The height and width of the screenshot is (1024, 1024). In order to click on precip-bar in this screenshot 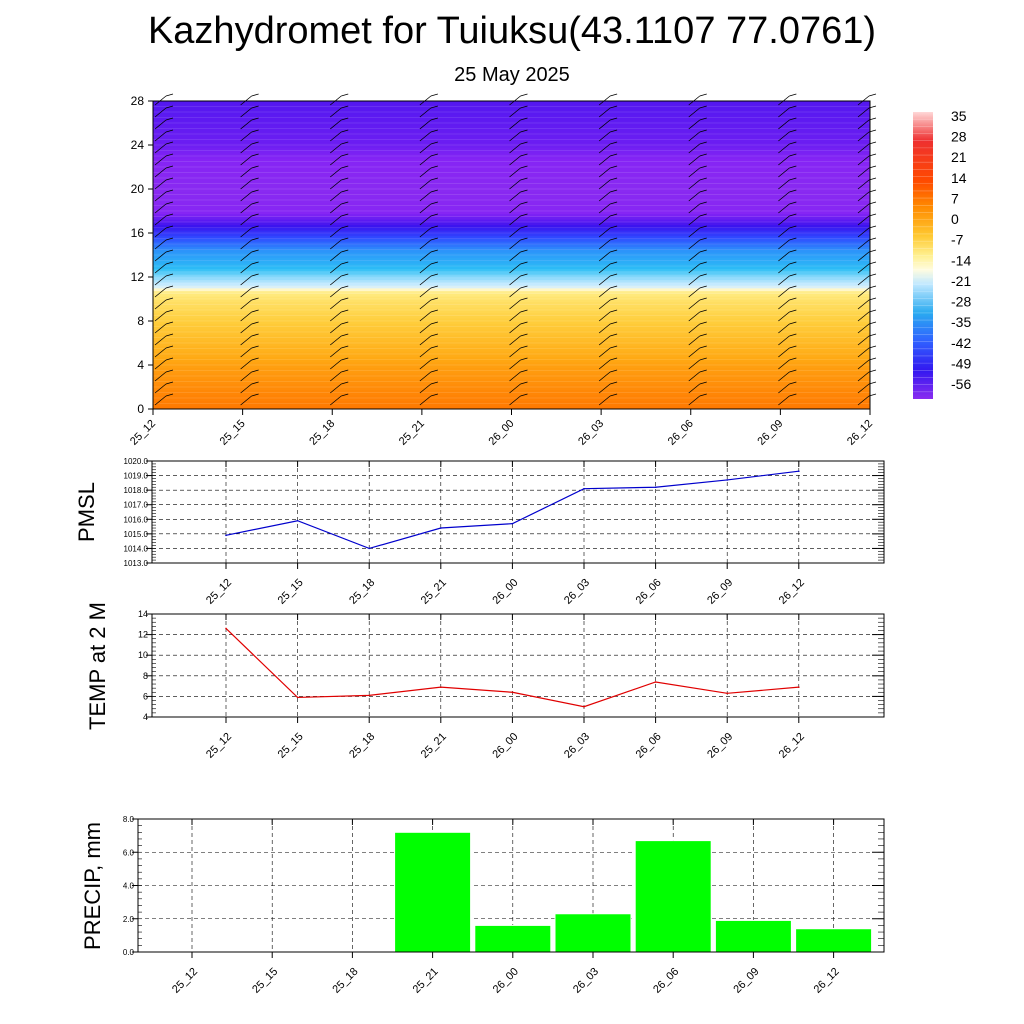, I will do `click(834, 940)`.